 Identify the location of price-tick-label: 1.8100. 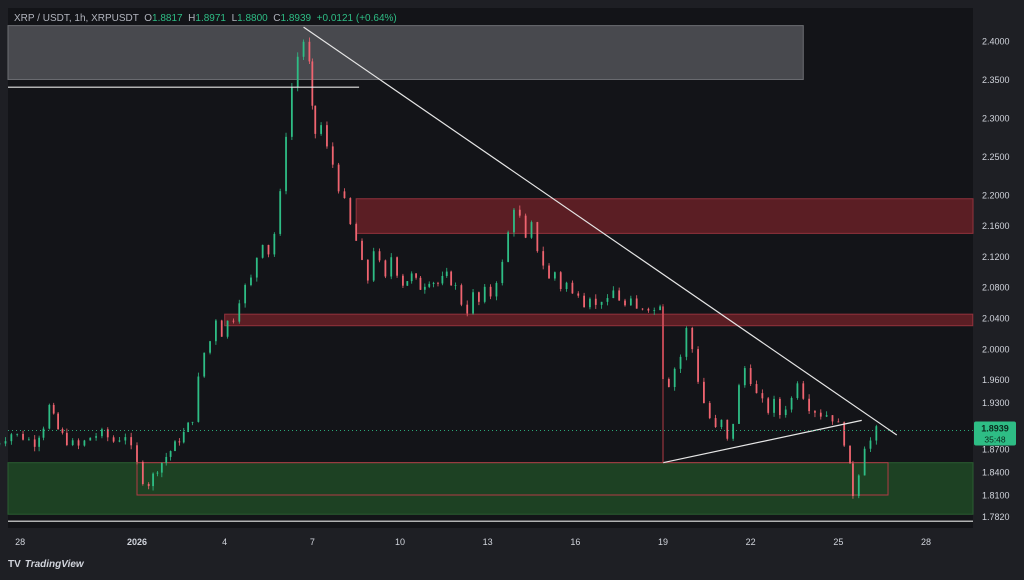
(996, 496).